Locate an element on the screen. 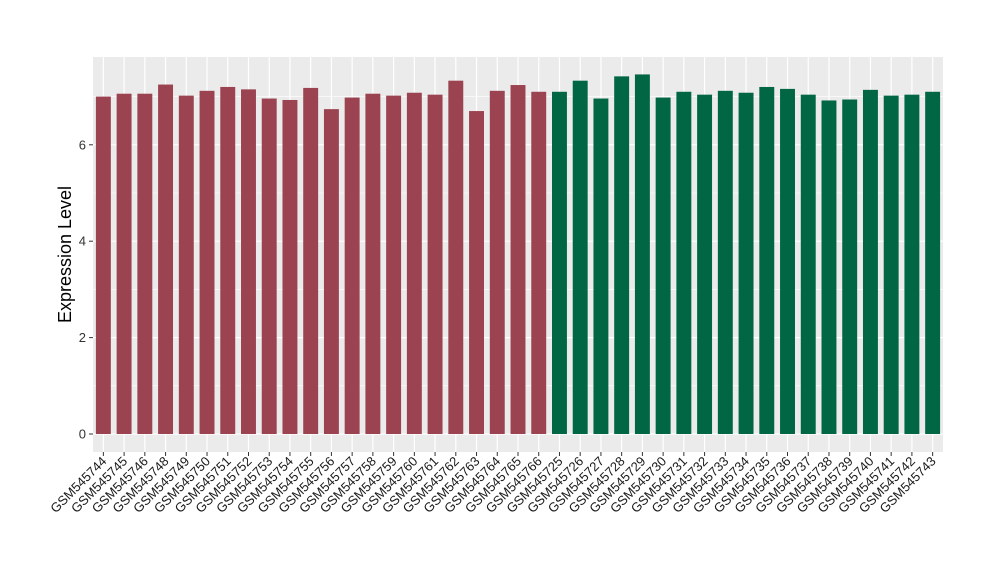 The width and height of the screenshot is (1000, 580). y-tick-label: 2 is located at coordinates (82, 337).